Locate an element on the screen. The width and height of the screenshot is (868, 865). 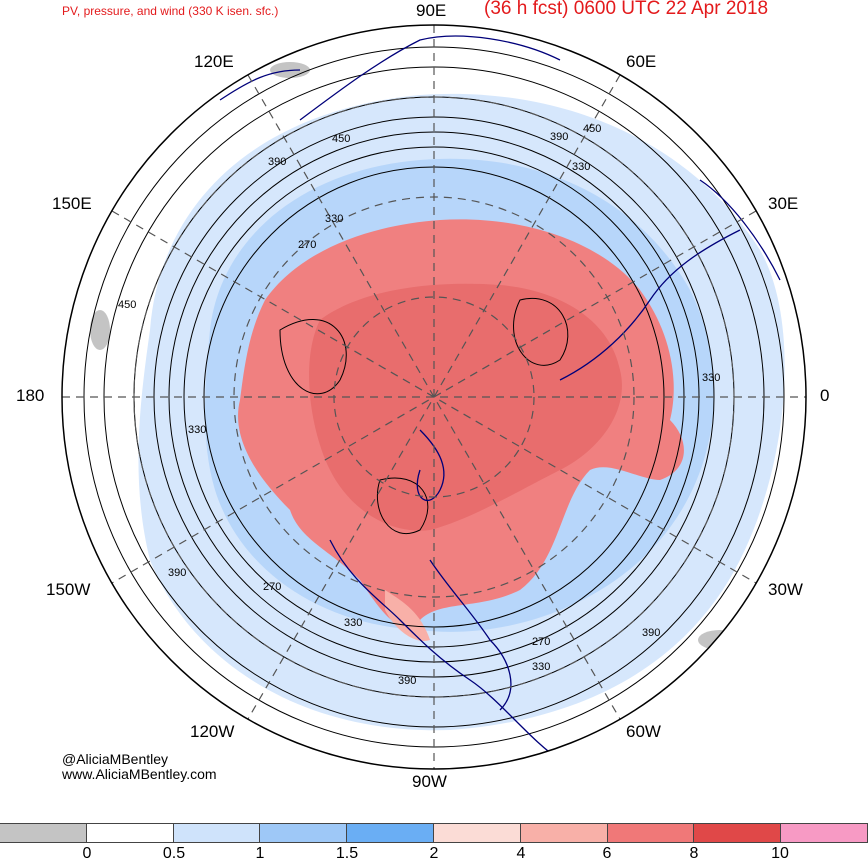
colorbar-tick-label: 4 is located at coordinates (521, 853).